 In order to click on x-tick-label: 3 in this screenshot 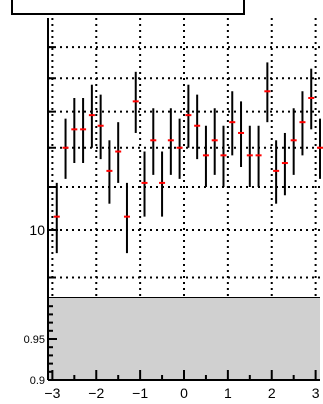, I will do `click(316, 393)`.